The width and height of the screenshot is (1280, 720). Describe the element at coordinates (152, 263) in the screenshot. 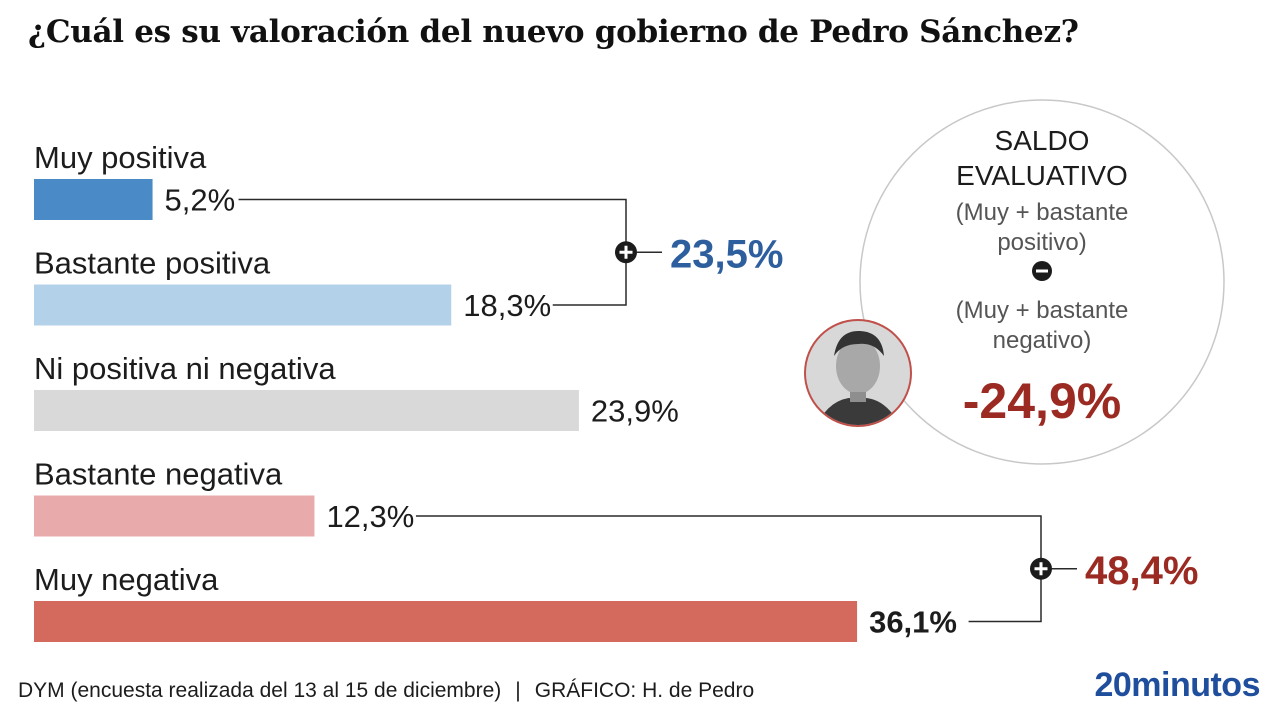

I see `category-label: Bastante positiva` at that location.